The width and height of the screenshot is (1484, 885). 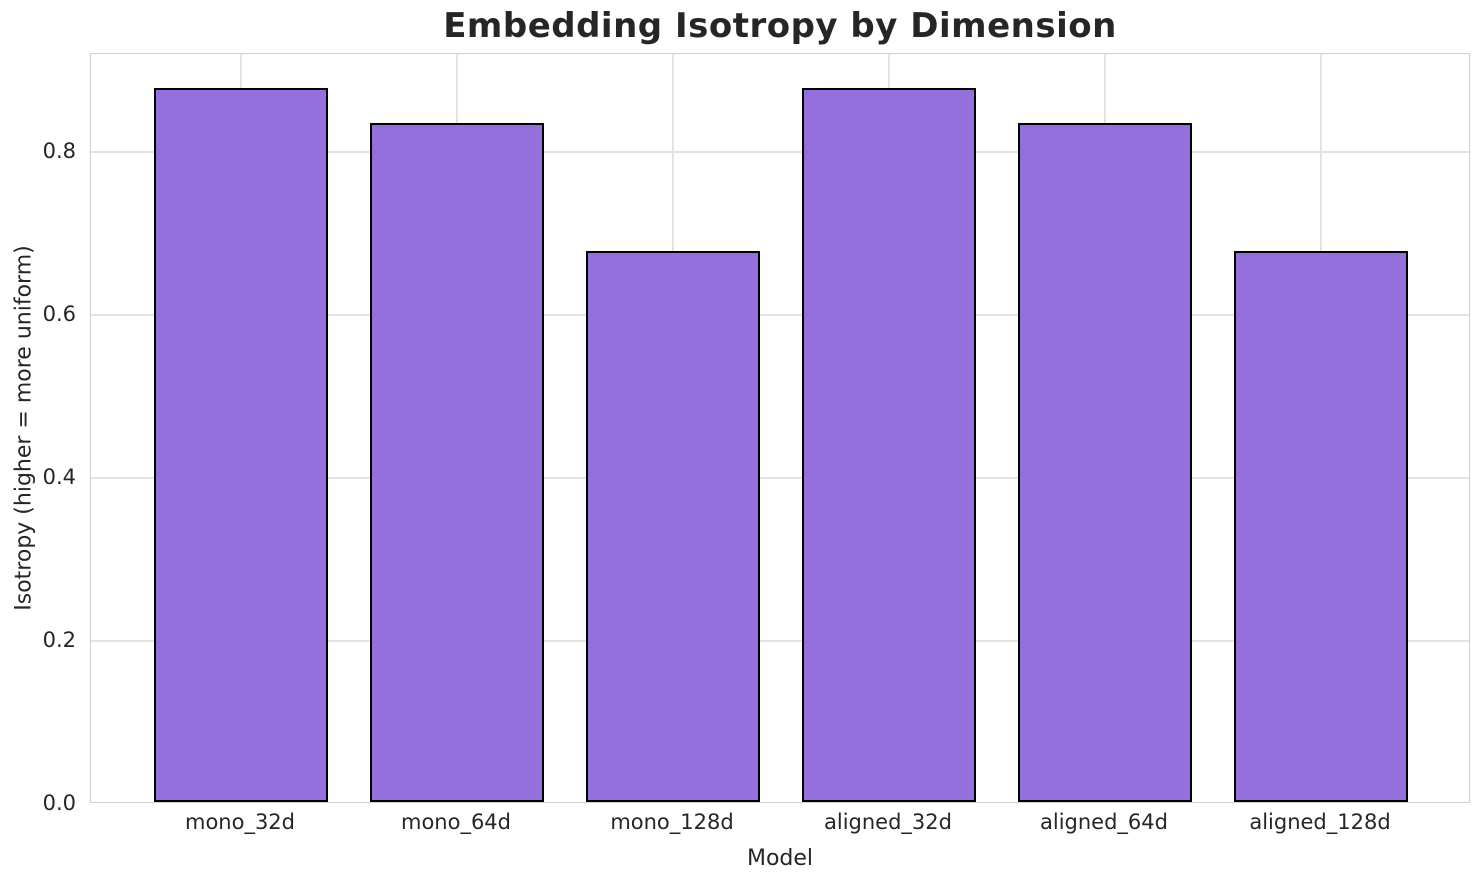 What do you see at coordinates (59, 639) in the screenshot?
I see `y-tick-label: 0.2` at bounding box center [59, 639].